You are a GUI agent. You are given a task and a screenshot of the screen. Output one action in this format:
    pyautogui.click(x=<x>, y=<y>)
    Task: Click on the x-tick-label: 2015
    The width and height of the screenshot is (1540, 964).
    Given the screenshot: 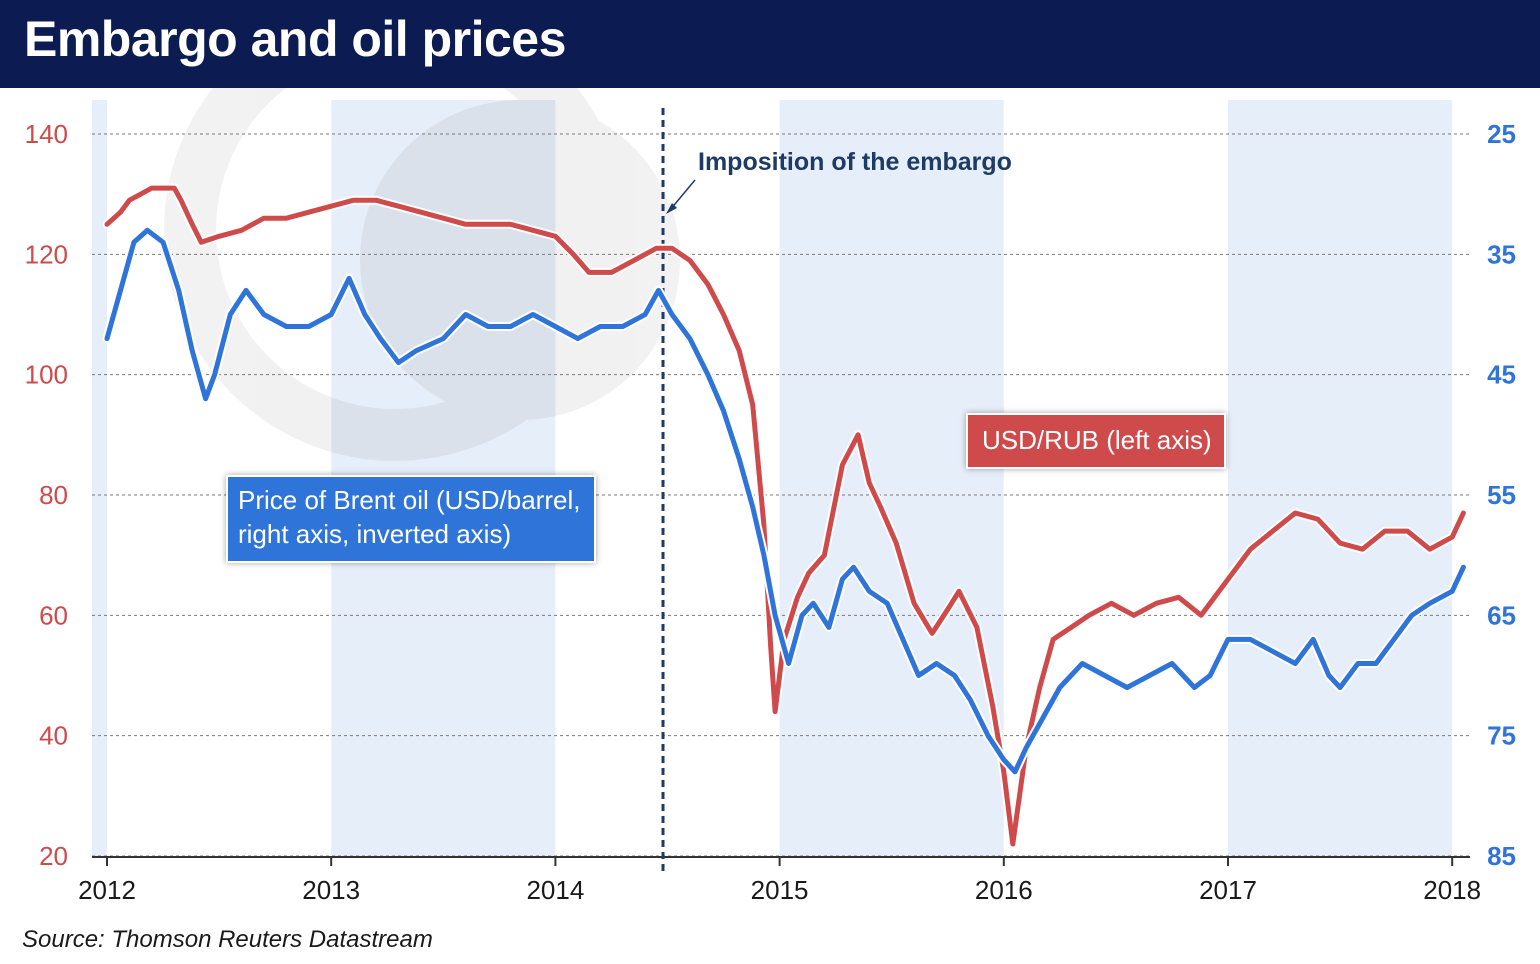 What is the action you would take?
    pyautogui.click(x=780, y=890)
    